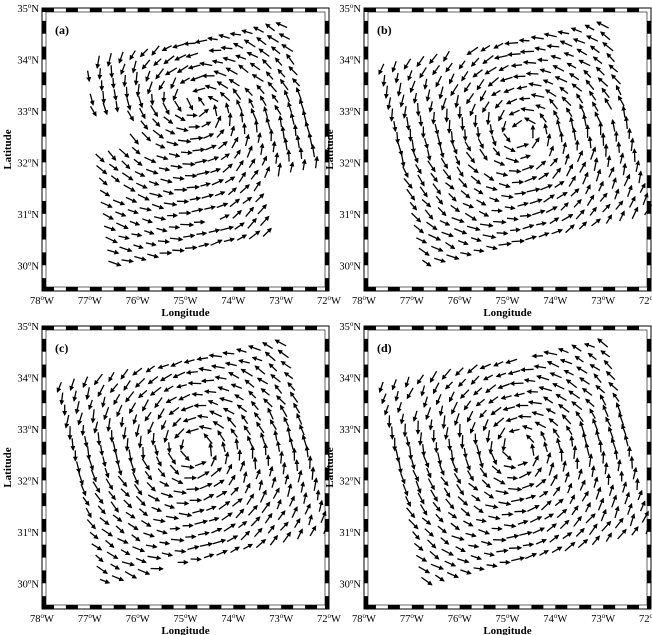 The width and height of the screenshot is (652, 635). What do you see at coordinates (62, 30) in the screenshot?
I see `panel-label: (a)` at bounding box center [62, 30].